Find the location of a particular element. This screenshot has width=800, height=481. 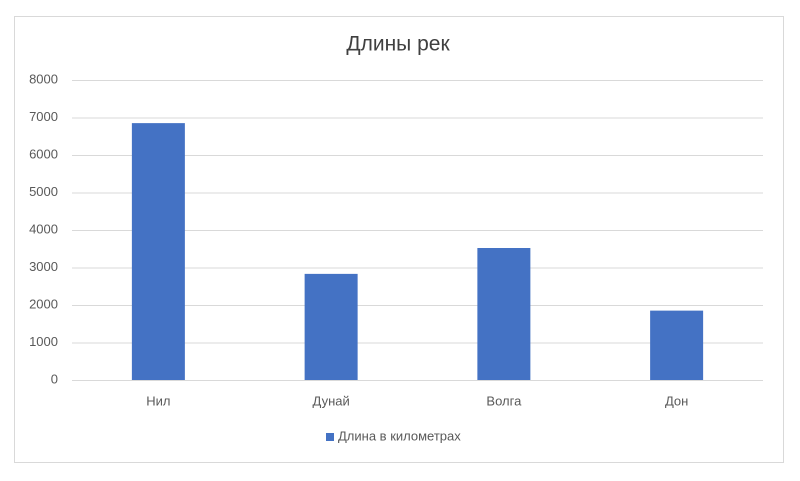

y-tick-label: 1000 is located at coordinates (43, 341).